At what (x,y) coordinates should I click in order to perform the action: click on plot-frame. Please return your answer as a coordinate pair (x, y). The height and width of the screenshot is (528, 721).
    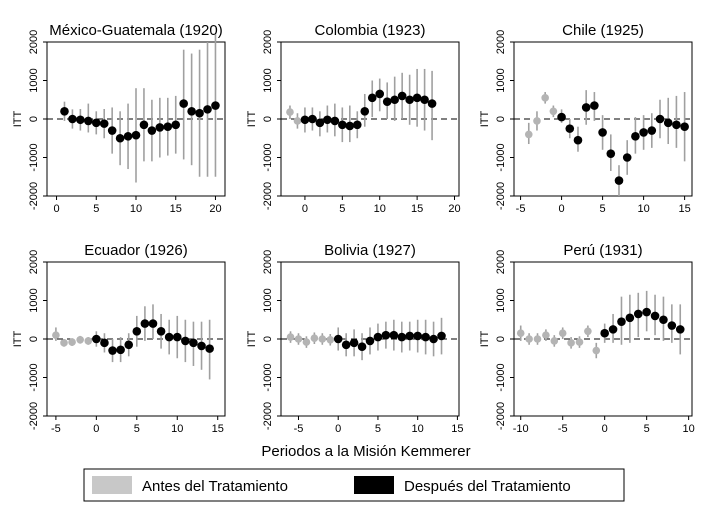
    Looking at the image, I should click on (603, 339).